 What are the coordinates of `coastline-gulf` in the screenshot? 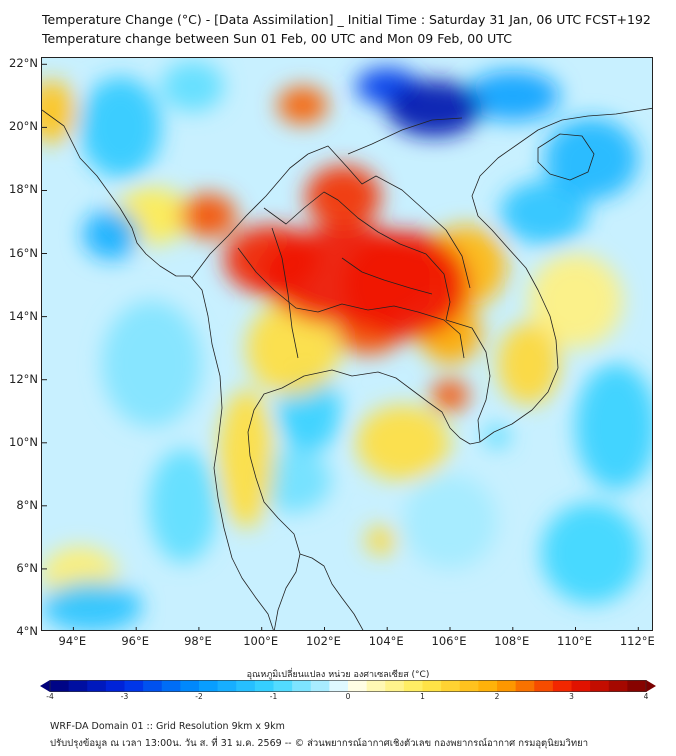 It's located at (364, 499).